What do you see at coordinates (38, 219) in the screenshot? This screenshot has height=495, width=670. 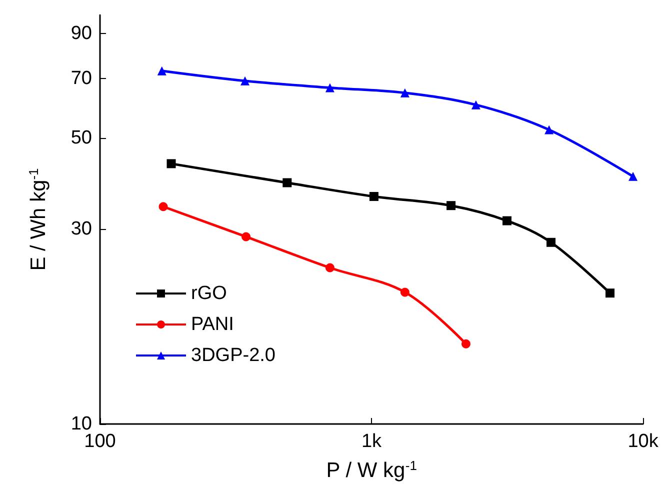 I see `y-axis-title: E / Wh kg-1` at bounding box center [38, 219].